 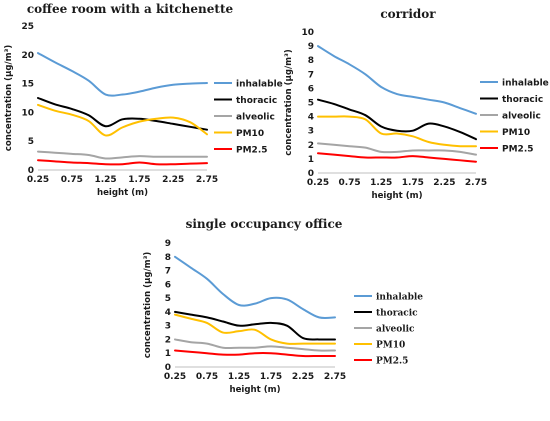 I want to click on y-tick-label: 20, so click(x=27, y=56).